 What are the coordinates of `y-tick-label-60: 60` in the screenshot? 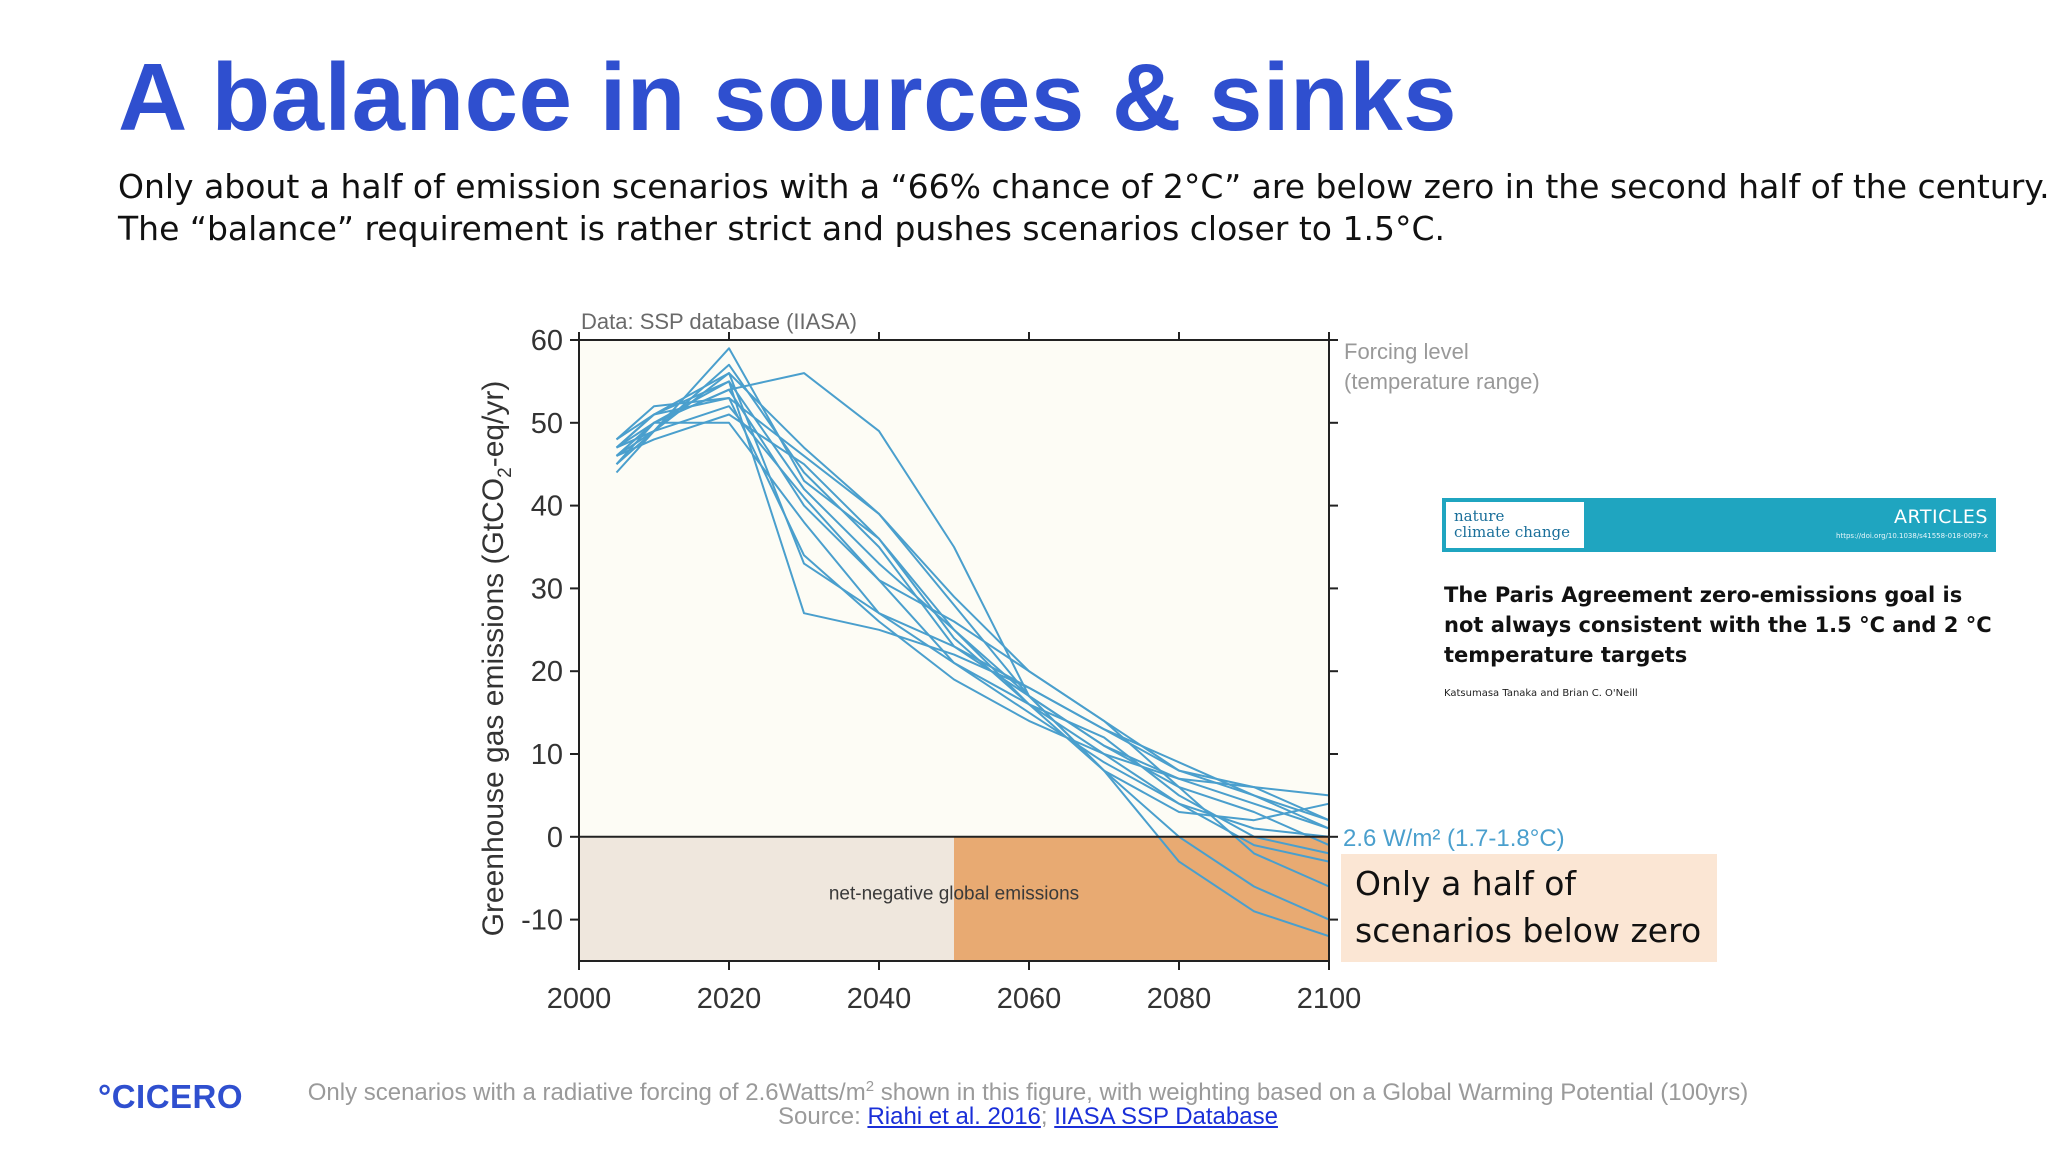 It's located at (547, 341).